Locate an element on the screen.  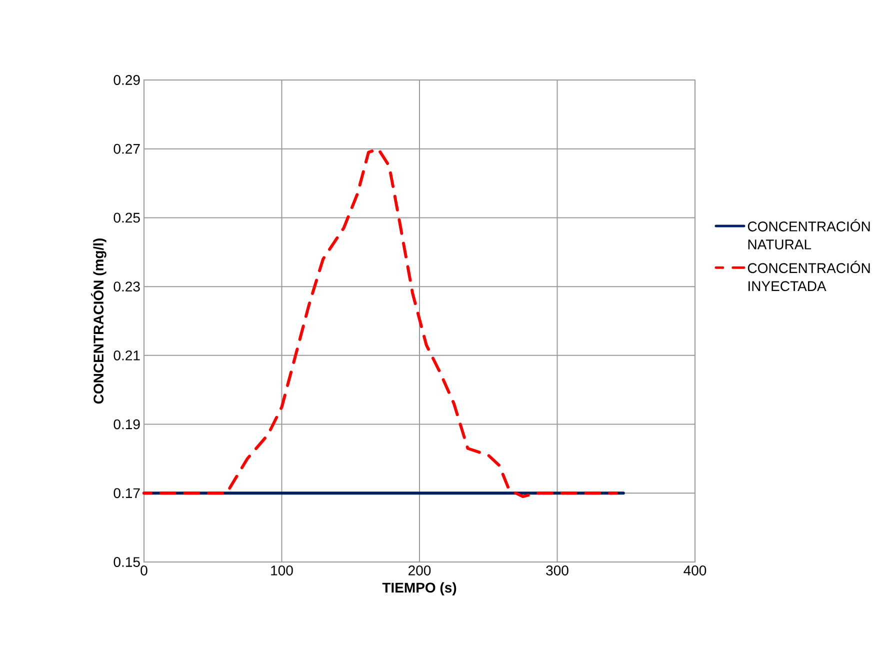
x-tick-label: 300 is located at coordinates (557, 571).